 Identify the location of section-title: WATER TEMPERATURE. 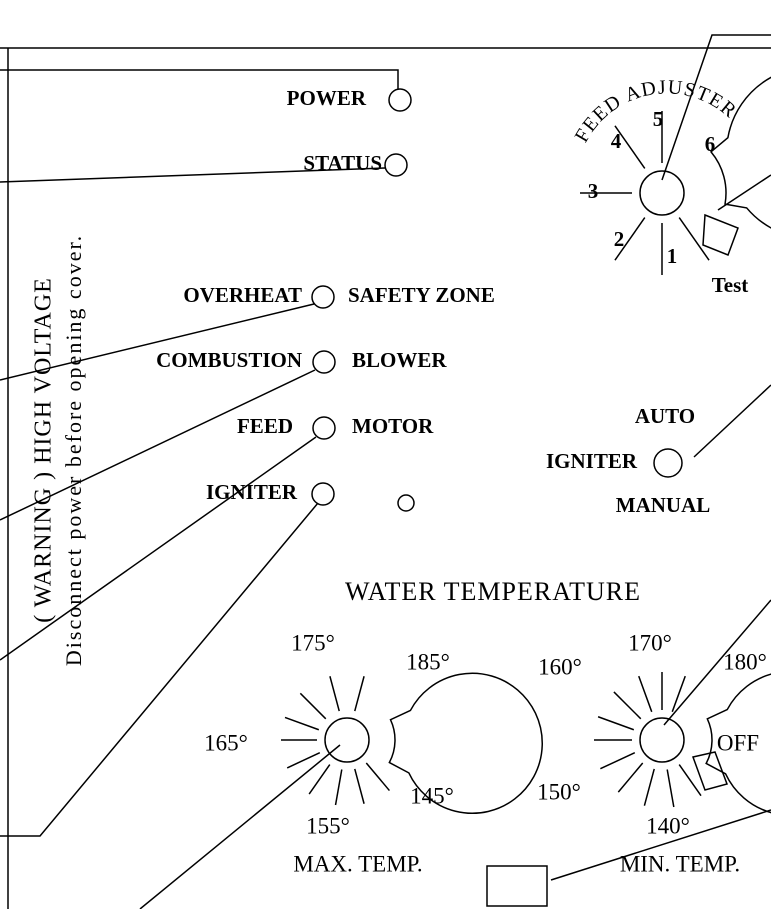
(493, 591).